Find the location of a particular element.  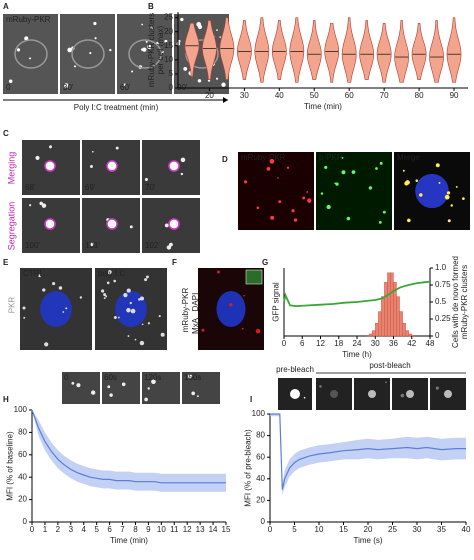

x-tick-label: 15 is located at coordinates (226, 529).